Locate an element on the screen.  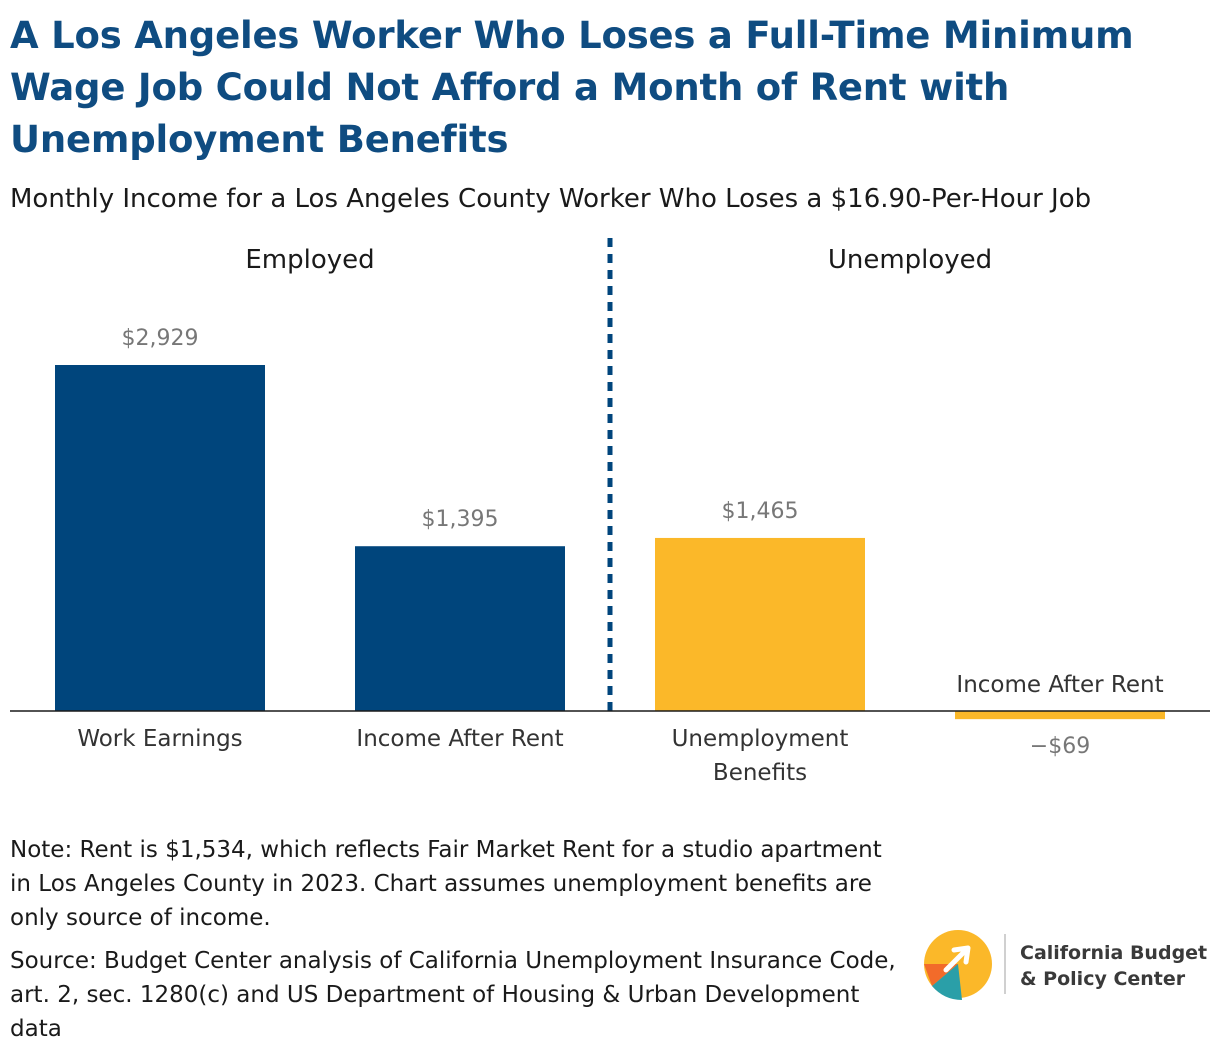
logo-line-2: & Policy Center is located at coordinates (1103, 979).